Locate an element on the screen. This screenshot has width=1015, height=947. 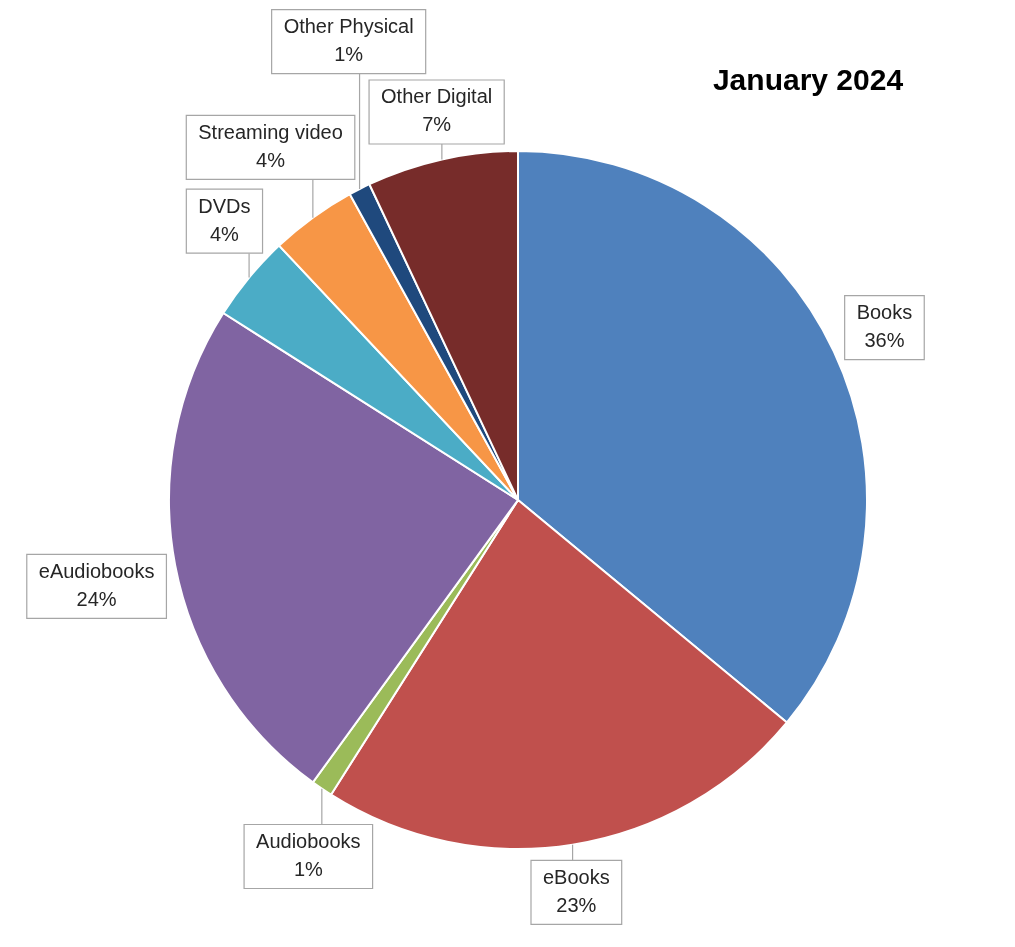
slice-label: Audiobooks is located at coordinates (308, 841).